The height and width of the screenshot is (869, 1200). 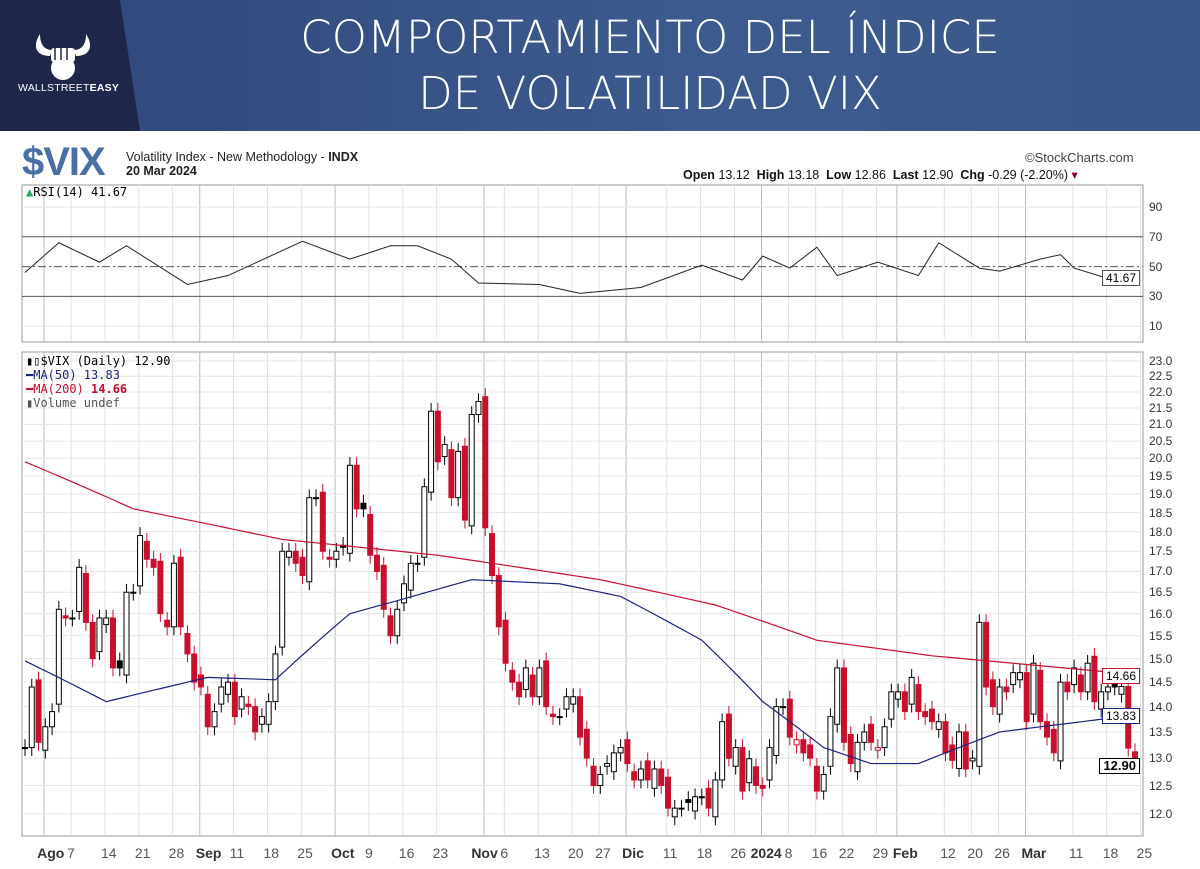 What do you see at coordinates (73, 375) in the screenshot?
I see `legend-ma50: ━MA(50) 13.83` at bounding box center [73, 375].